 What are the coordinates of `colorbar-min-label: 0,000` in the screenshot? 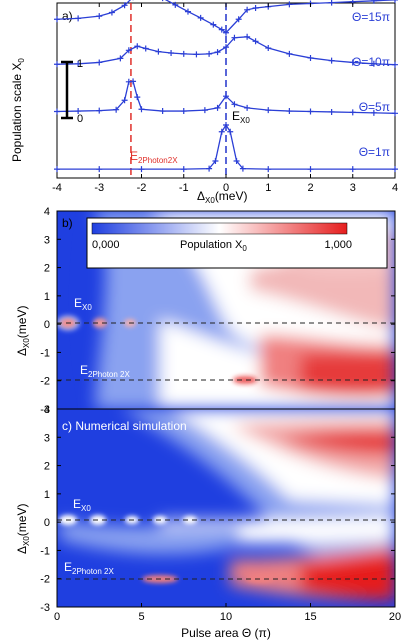 It's located at (106, 245).